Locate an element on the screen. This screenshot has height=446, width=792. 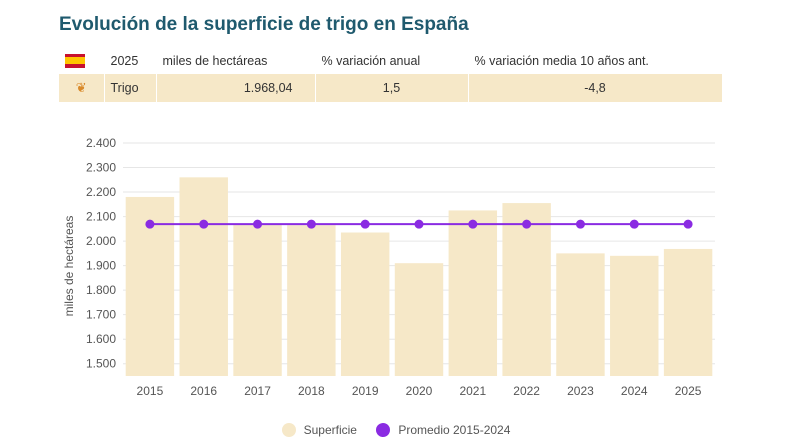
wheat-cell: ❦ is located at coordinates (82, 88).